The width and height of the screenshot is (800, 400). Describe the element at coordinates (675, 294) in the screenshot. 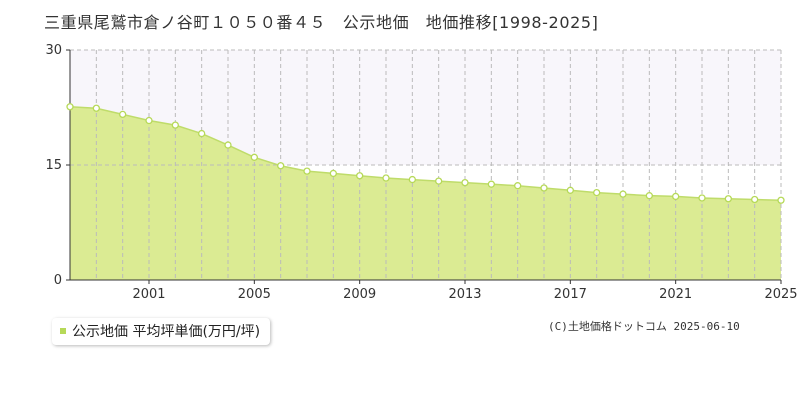

I see `x-tick-label: 2021` at that location.